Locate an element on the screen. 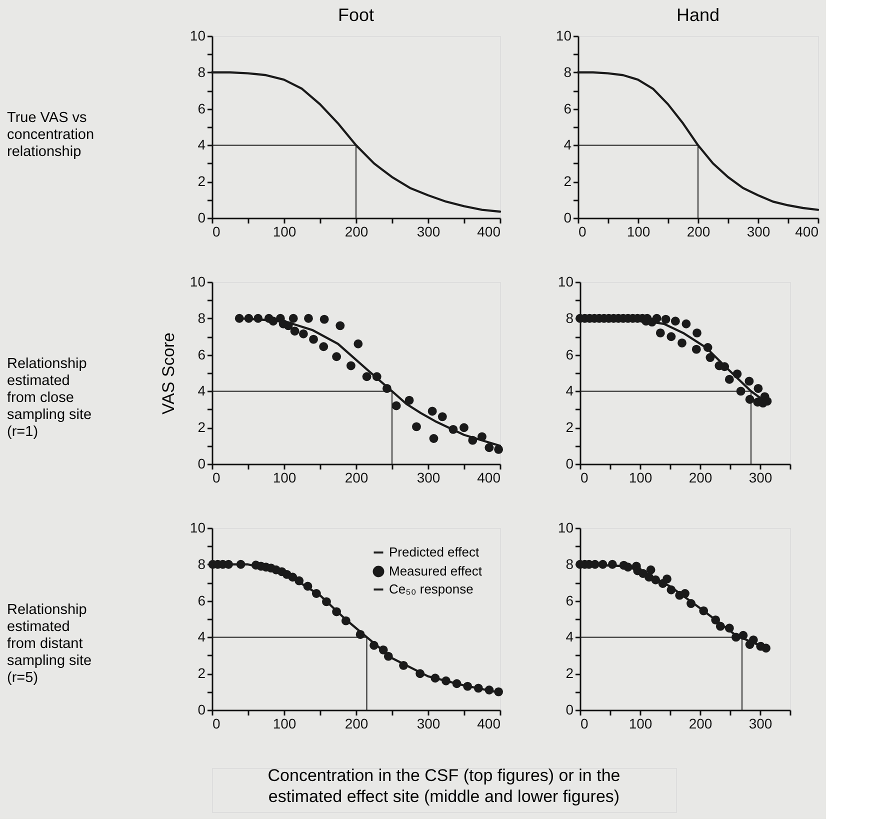 The image size is (893, 840). chart-title: Foot is located at coordinates (356, 15).